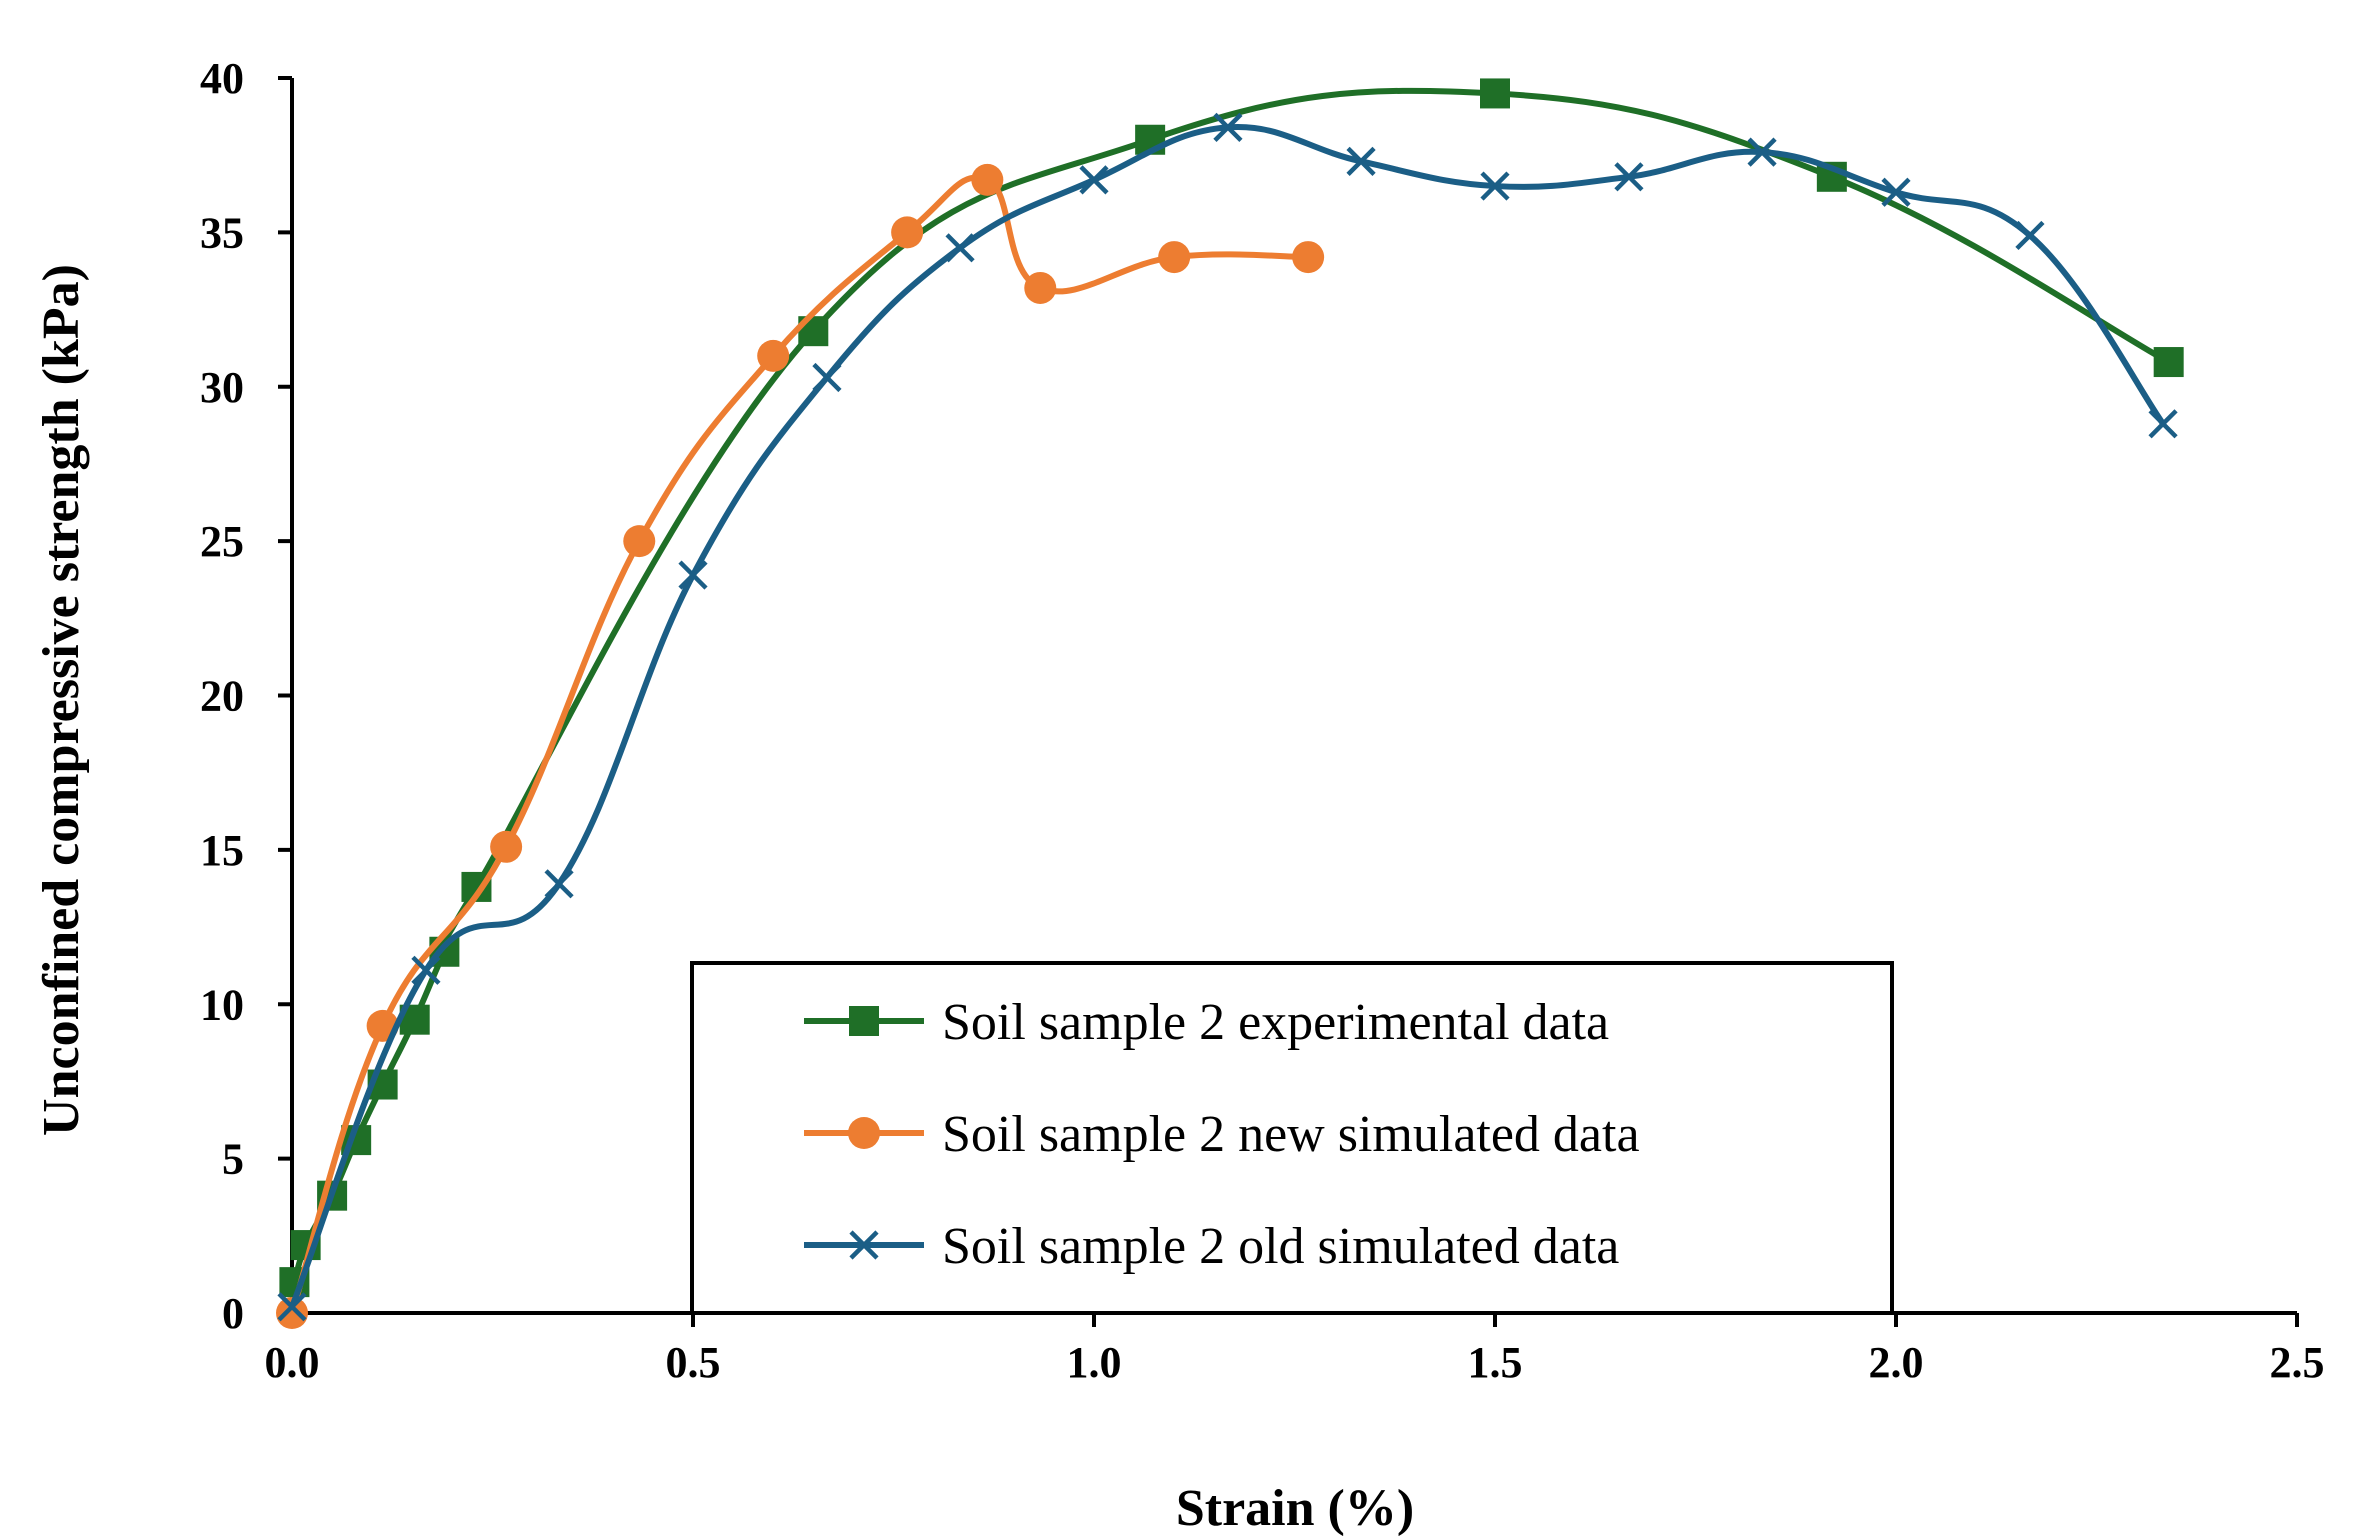 The image size is (2355, 1536). Describe the element at coordinates (61, 700) in the screenshot. I see `y-axis-title: Unconfined compressive strength (kPa)` at that location.